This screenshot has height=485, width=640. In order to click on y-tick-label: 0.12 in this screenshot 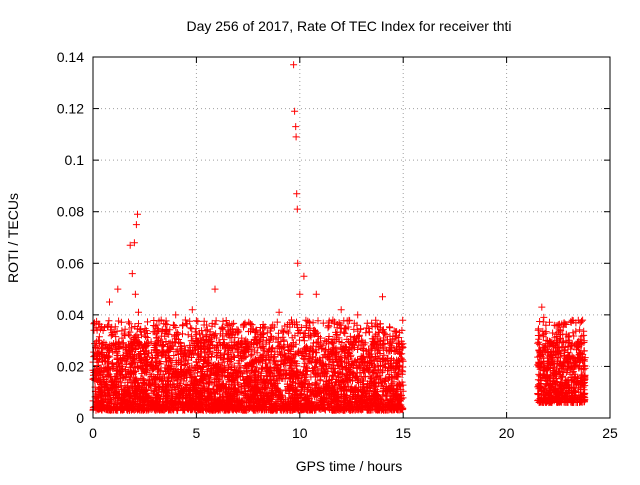, I will do `click(70, 109)`.